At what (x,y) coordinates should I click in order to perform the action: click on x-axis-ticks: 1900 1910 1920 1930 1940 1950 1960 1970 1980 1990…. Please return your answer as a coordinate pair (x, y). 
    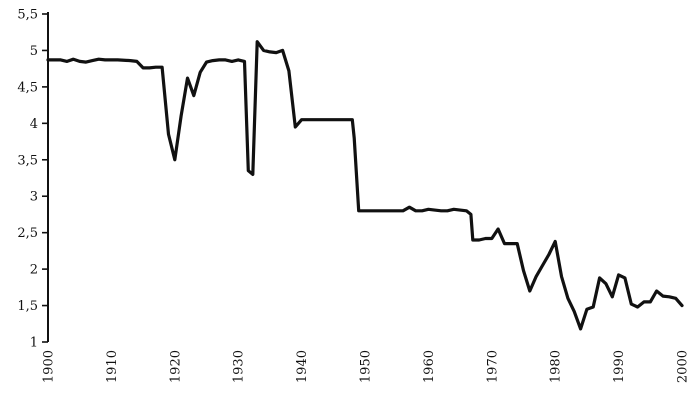
    Looking at the image, I should click on (366, 366).